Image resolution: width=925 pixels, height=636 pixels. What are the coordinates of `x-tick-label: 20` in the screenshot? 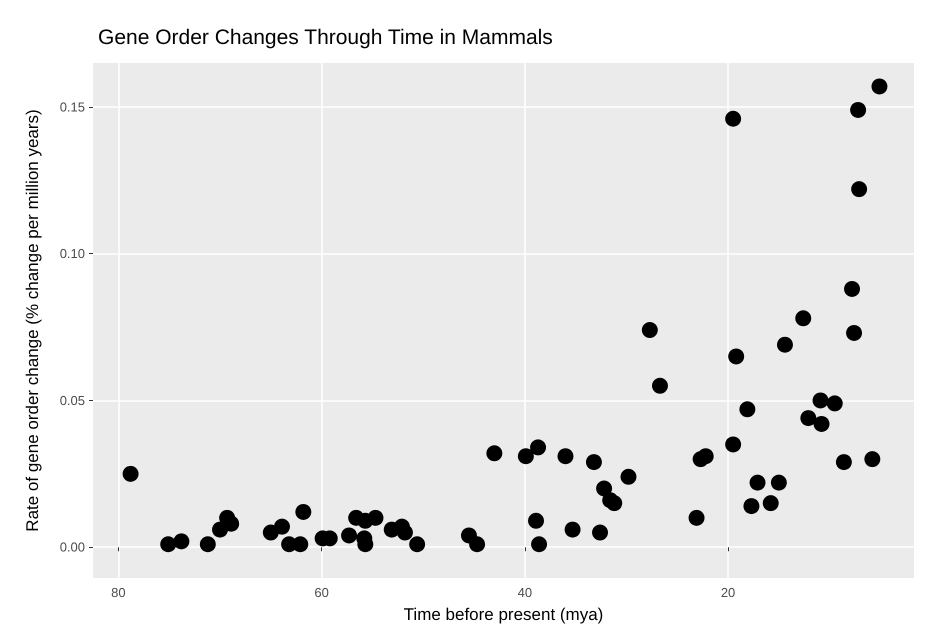 It's located at (728, 592).